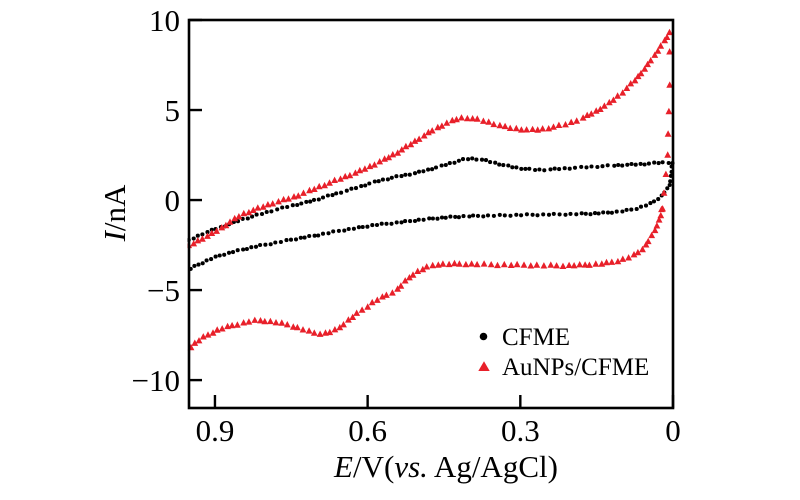 The image size is (800, 500). Describe the element at coordinates (173, 110) in the screenshot. I see `y-tick-label: 5` at that location.